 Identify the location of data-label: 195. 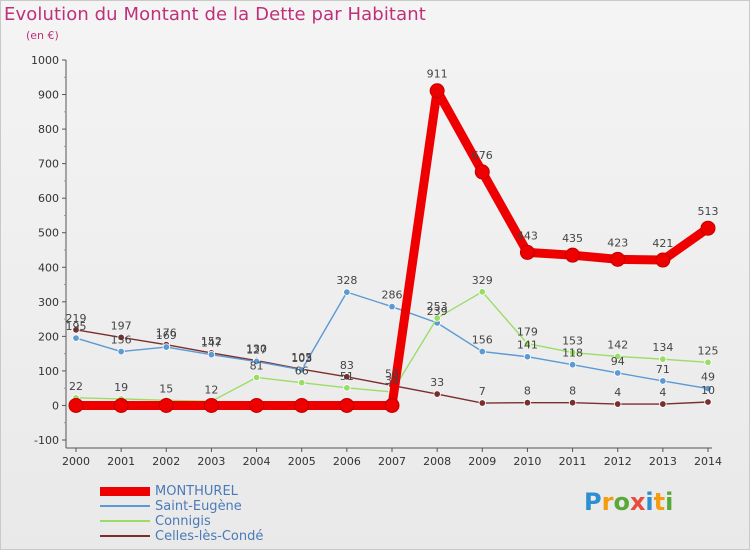
(76, 326).